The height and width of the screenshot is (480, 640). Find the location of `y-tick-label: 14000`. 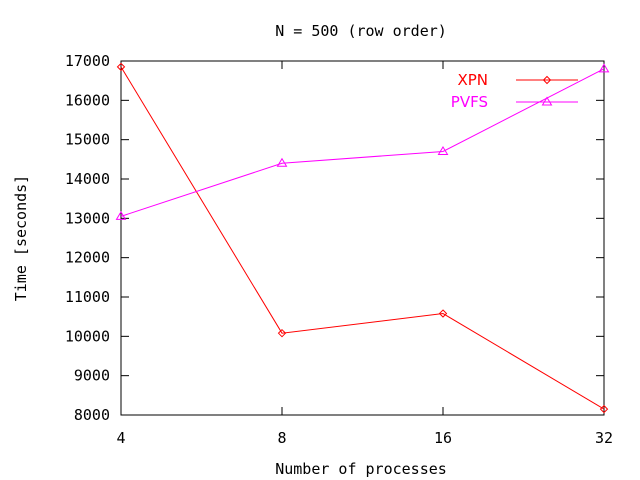

y-tick-label: 14000 is located at coordinates (87, 179).